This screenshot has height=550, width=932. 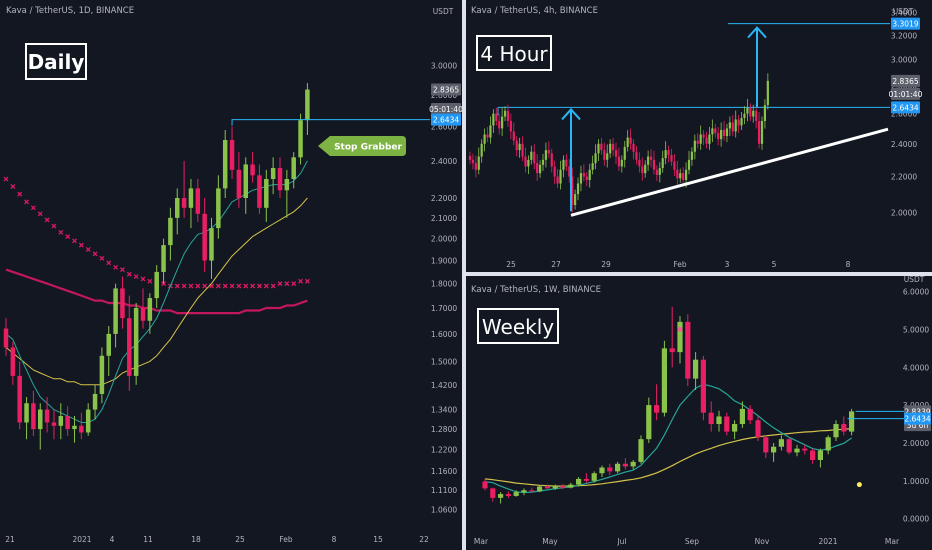 I want to click on x-tick-label: Jul, so click(x=621, y=541).